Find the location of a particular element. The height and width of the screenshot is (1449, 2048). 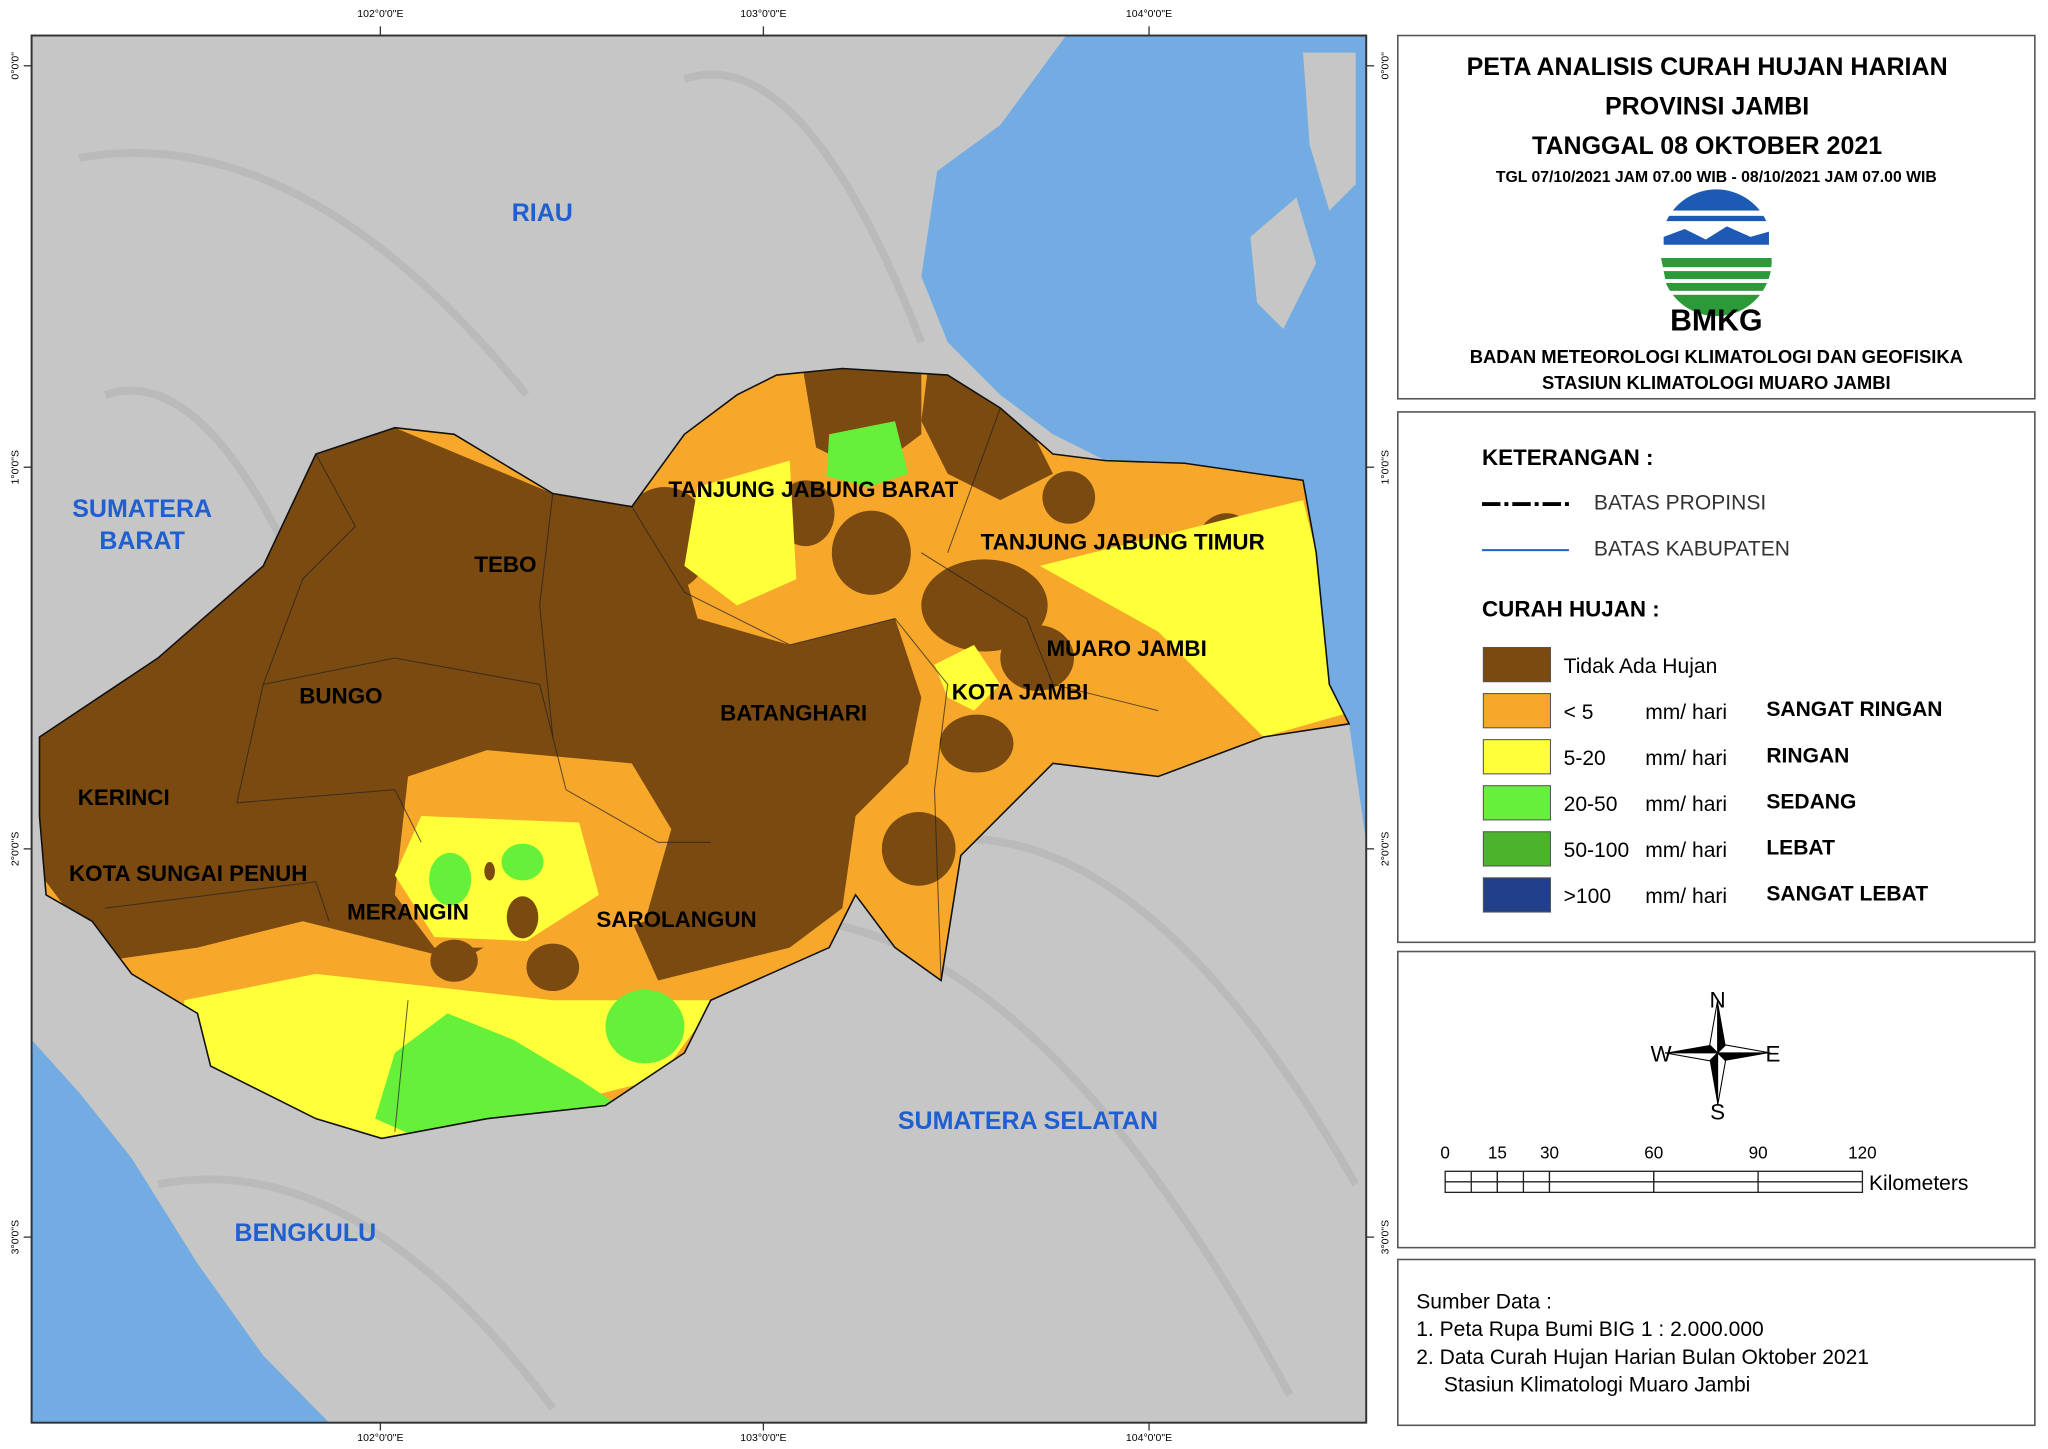

province-label: RIAU is located at coordinates (542, 213).